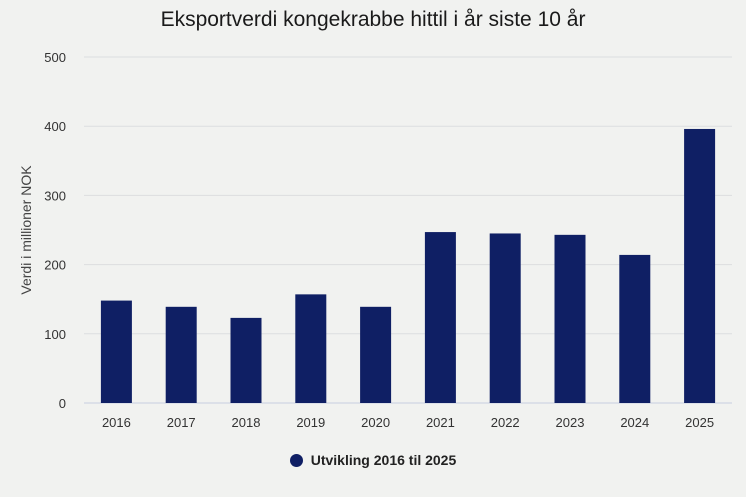 Image resolution: width=746 pixels, height=497 pixels. Describe the element at coordinates (440, 422) in the screenshot. I see `x-tick-label: 2021` at that location.